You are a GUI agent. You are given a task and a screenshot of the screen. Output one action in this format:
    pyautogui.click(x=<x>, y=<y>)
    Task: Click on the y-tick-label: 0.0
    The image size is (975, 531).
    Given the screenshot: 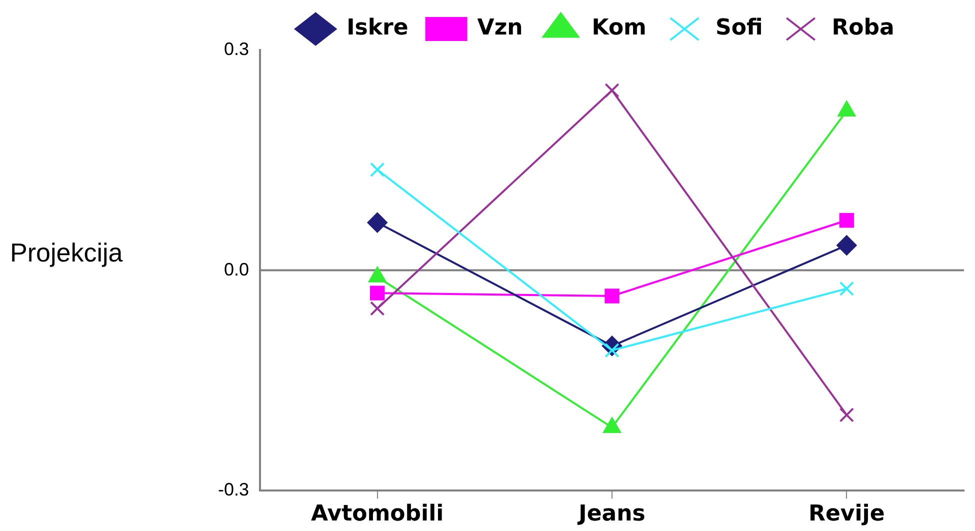 What is the action you would take?
    pyautogui.click(x=237, y=269)
    